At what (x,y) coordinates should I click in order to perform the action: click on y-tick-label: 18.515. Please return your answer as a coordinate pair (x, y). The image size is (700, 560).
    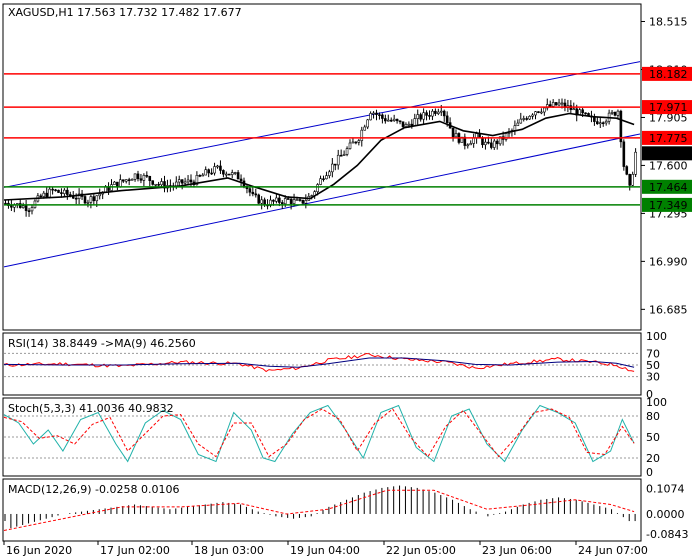
    Looking at the image, I should click on (668, 22).